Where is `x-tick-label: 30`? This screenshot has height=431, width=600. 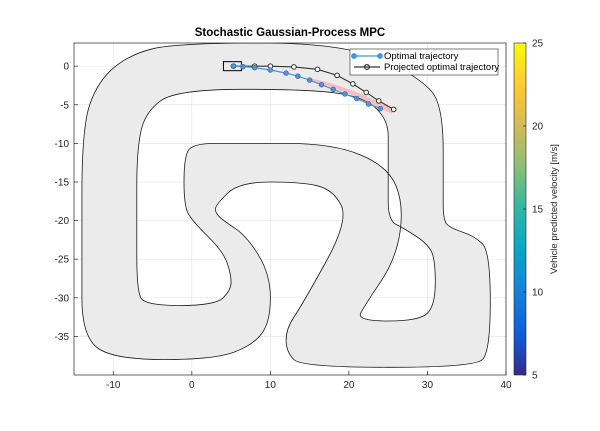 x-tick-label: 30 is located at coordinates (428, 385).